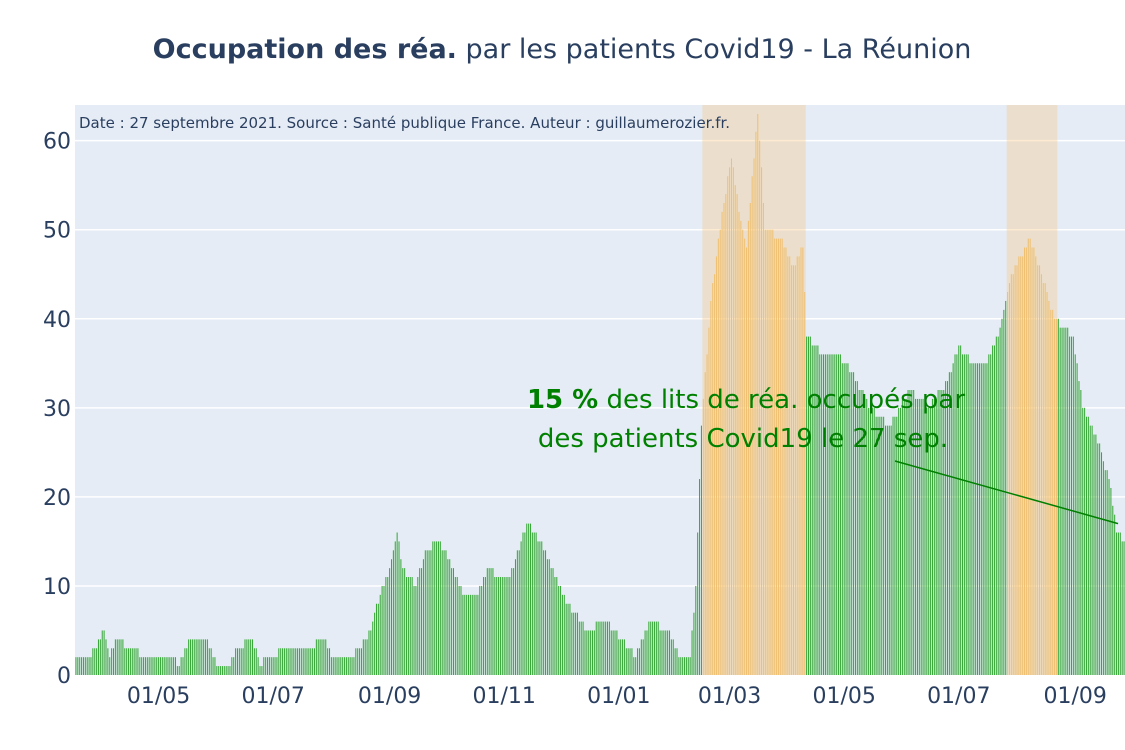  I want to click on x-tick-label: 01/11, so click(504, 696).